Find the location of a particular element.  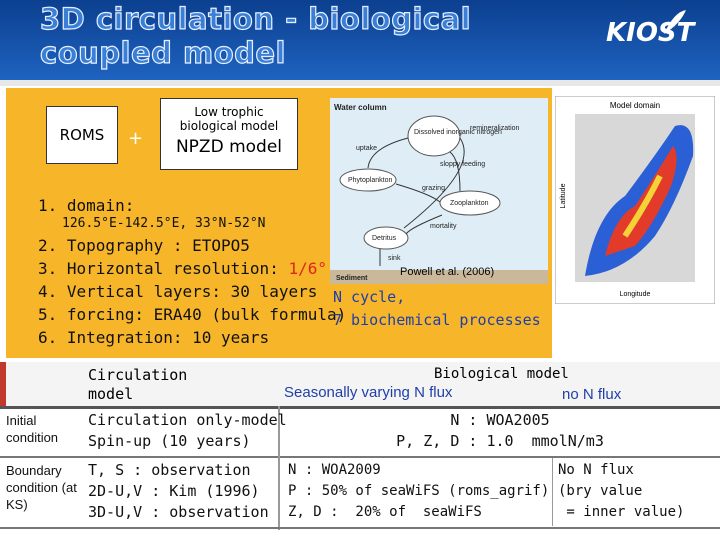

diagram-label: Water column is located at coordinates (360, 107).